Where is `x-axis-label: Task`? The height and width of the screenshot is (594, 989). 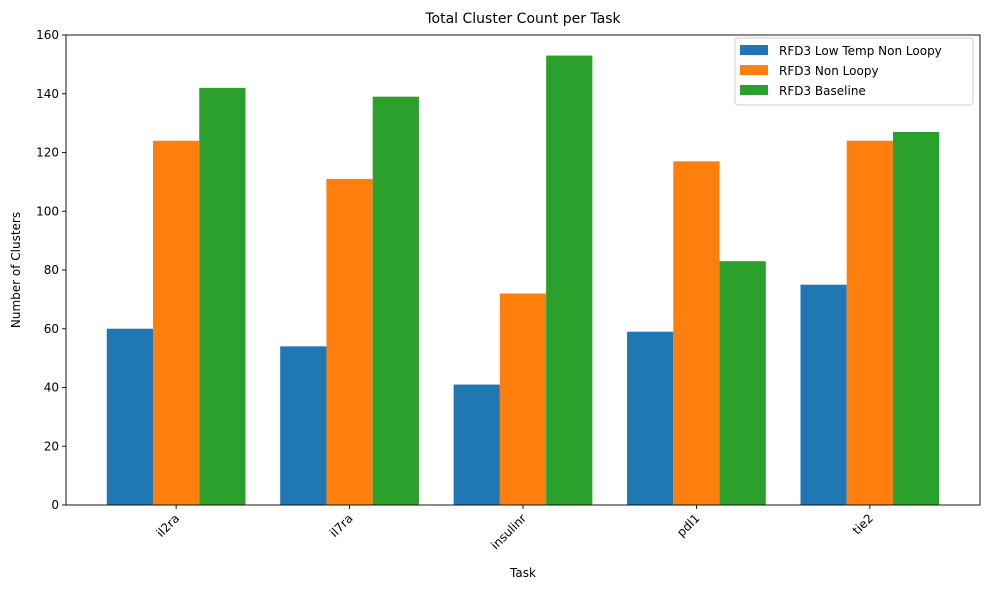
x-axis-label: Task is located at coordinates (522, 573).